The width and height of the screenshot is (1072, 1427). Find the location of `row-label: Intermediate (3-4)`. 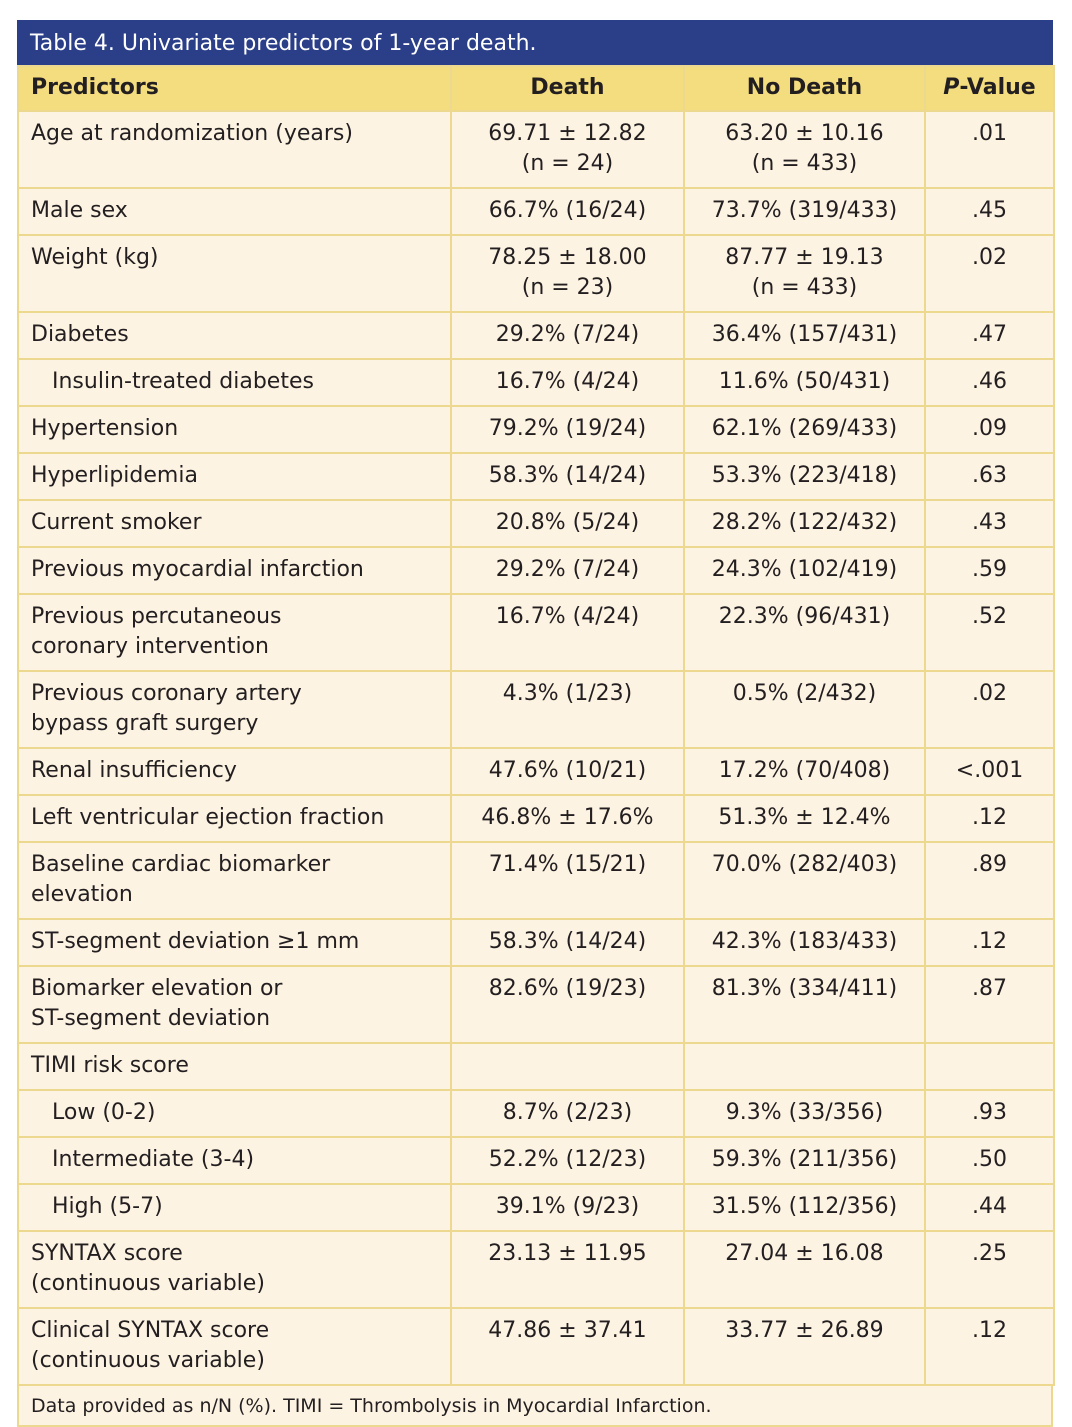

row-label: Intermediate (3-4) is located at coordinates (234, 1160).